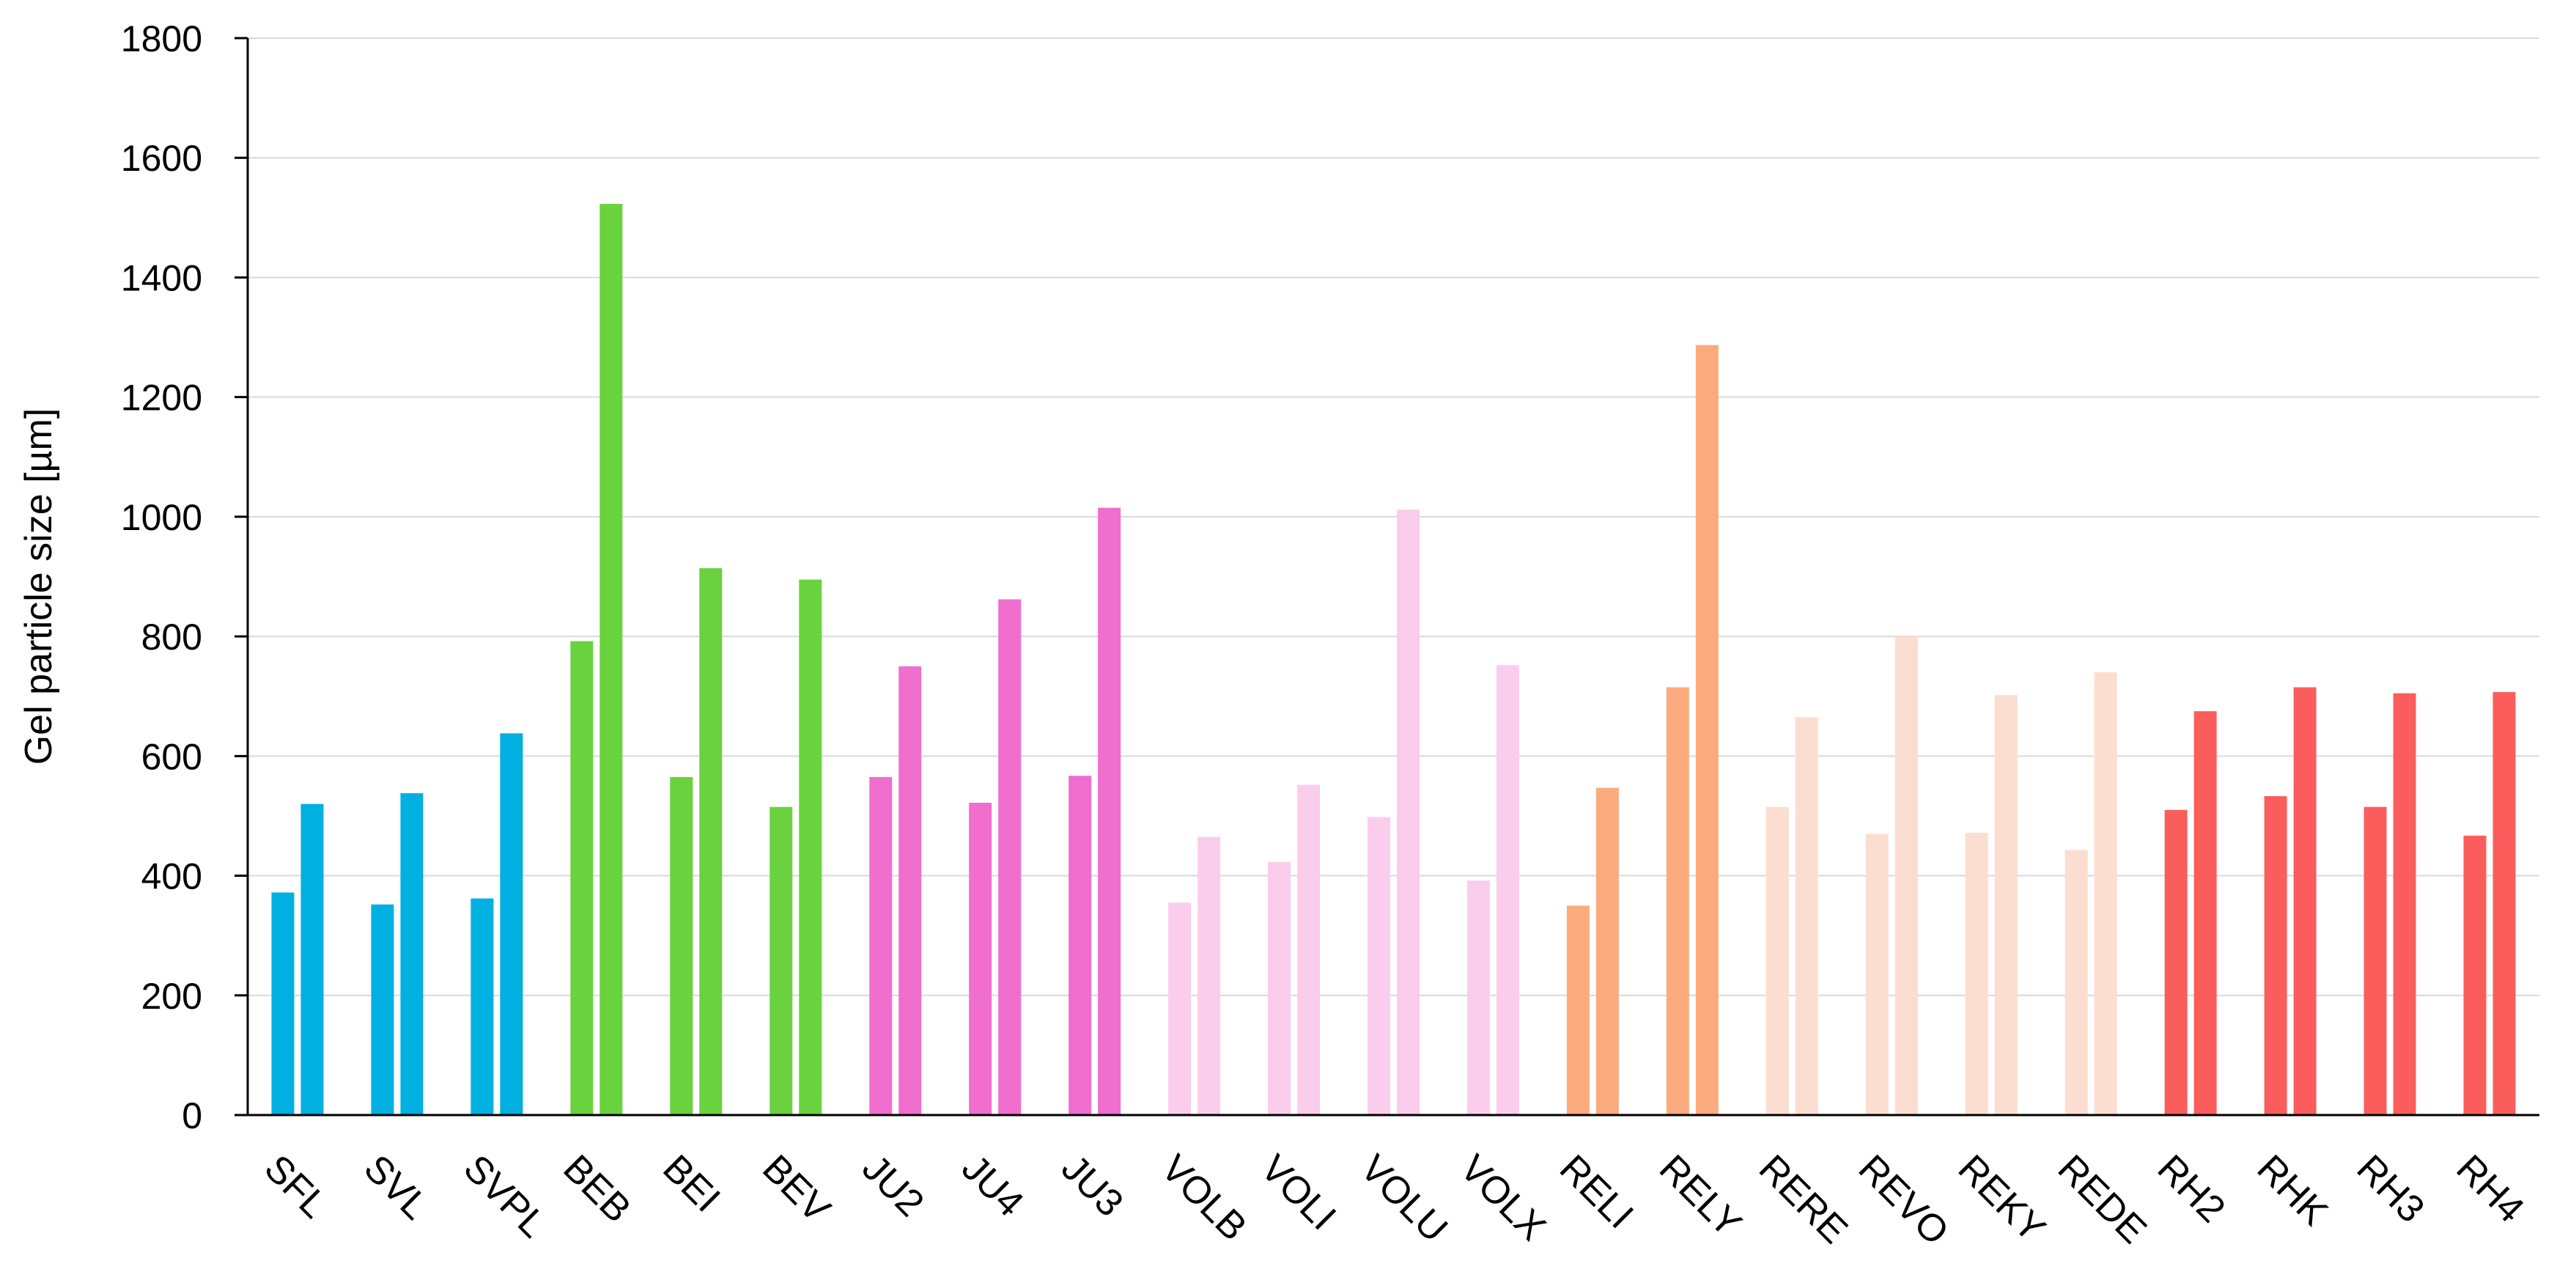  I want to click on y-tick-label: 0, so click(192, 1115).